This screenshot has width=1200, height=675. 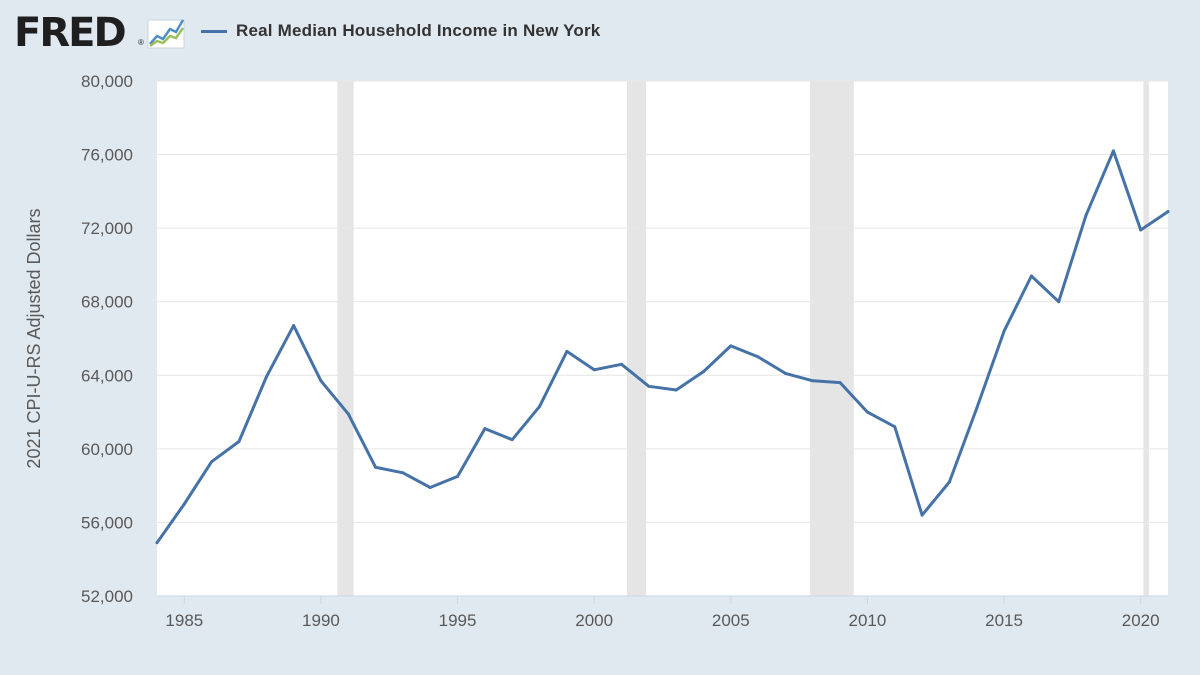 What do you see at coordinates (214, 31) in the screenshot?
I see `legend-swatch` at bounding box center [214, 31].